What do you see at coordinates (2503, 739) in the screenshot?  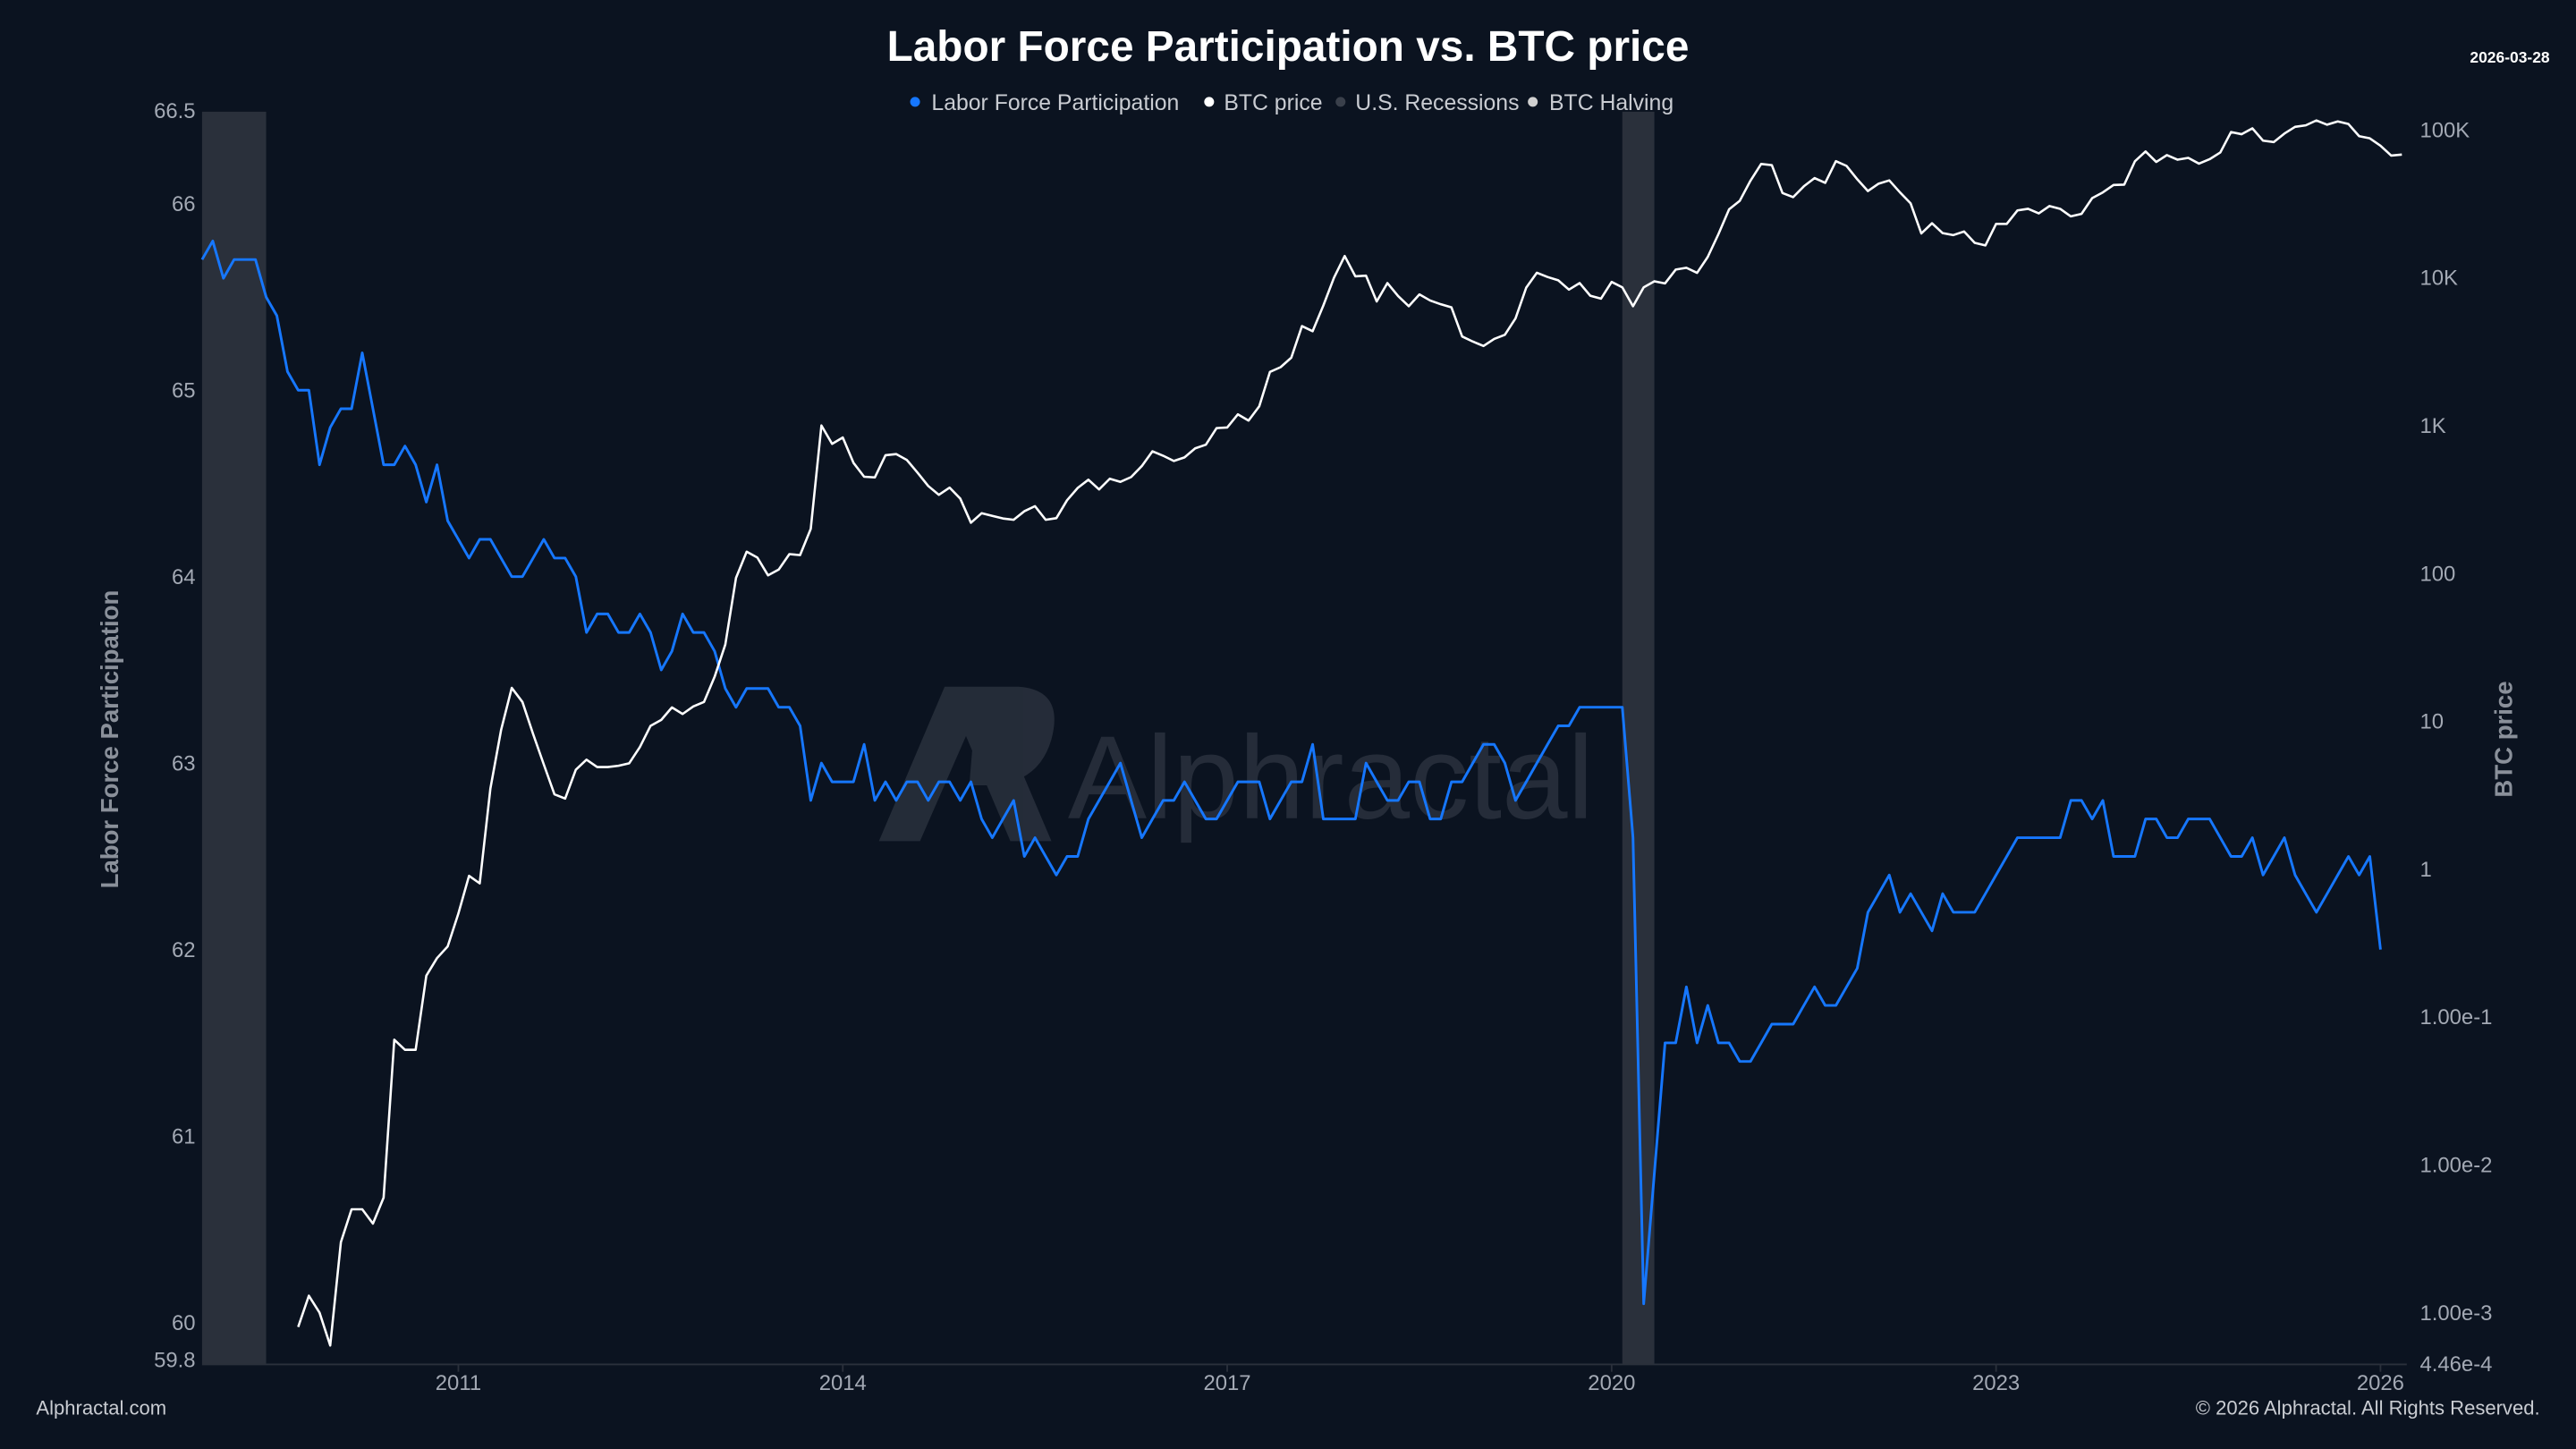 I see `right-axis-title: BTC price` at bounding box center [2503, 739].